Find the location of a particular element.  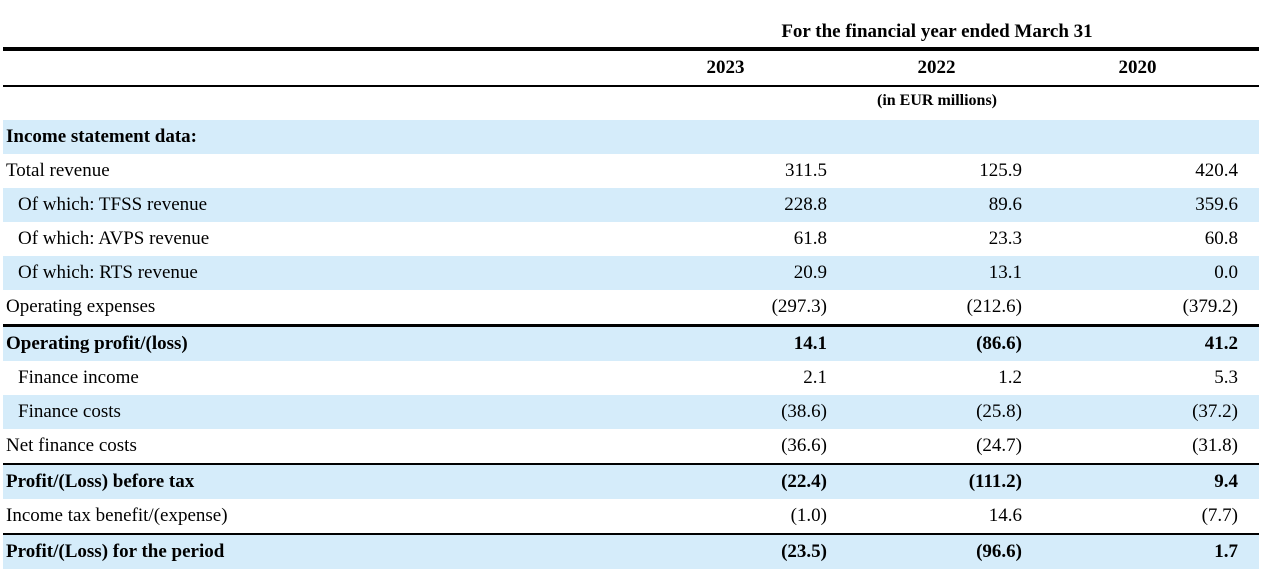

table-row: Of which: TFSS revenue 228.8 89.6 359.6 is located at coordinates (631, 205).